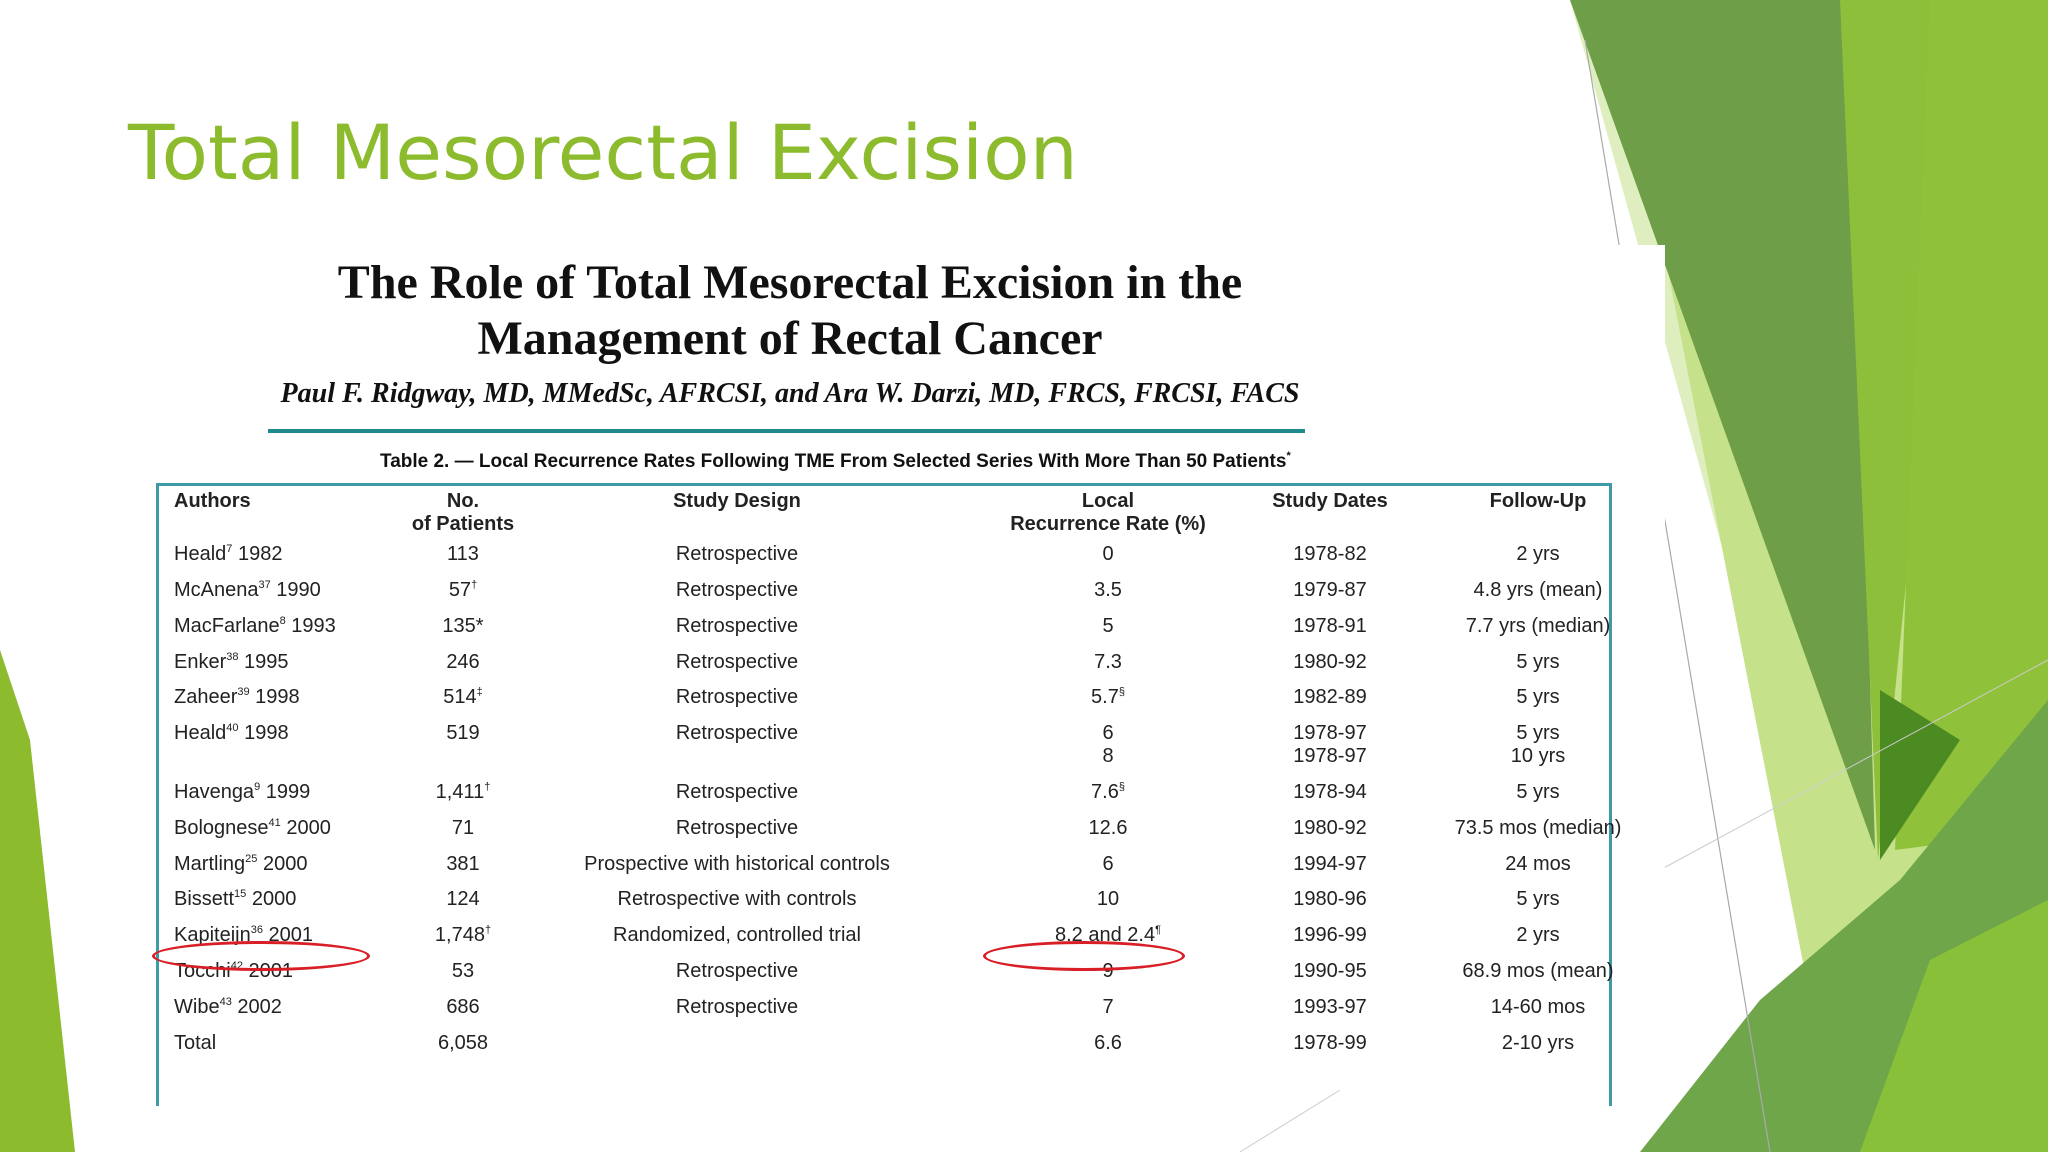 The width and height of the screenshot is (2048, 1152). What do you see at coordinates (1330, 554) in the screenshot?
I see `study-dates-cell: 1978-82` at bounding box center [1330, 554].